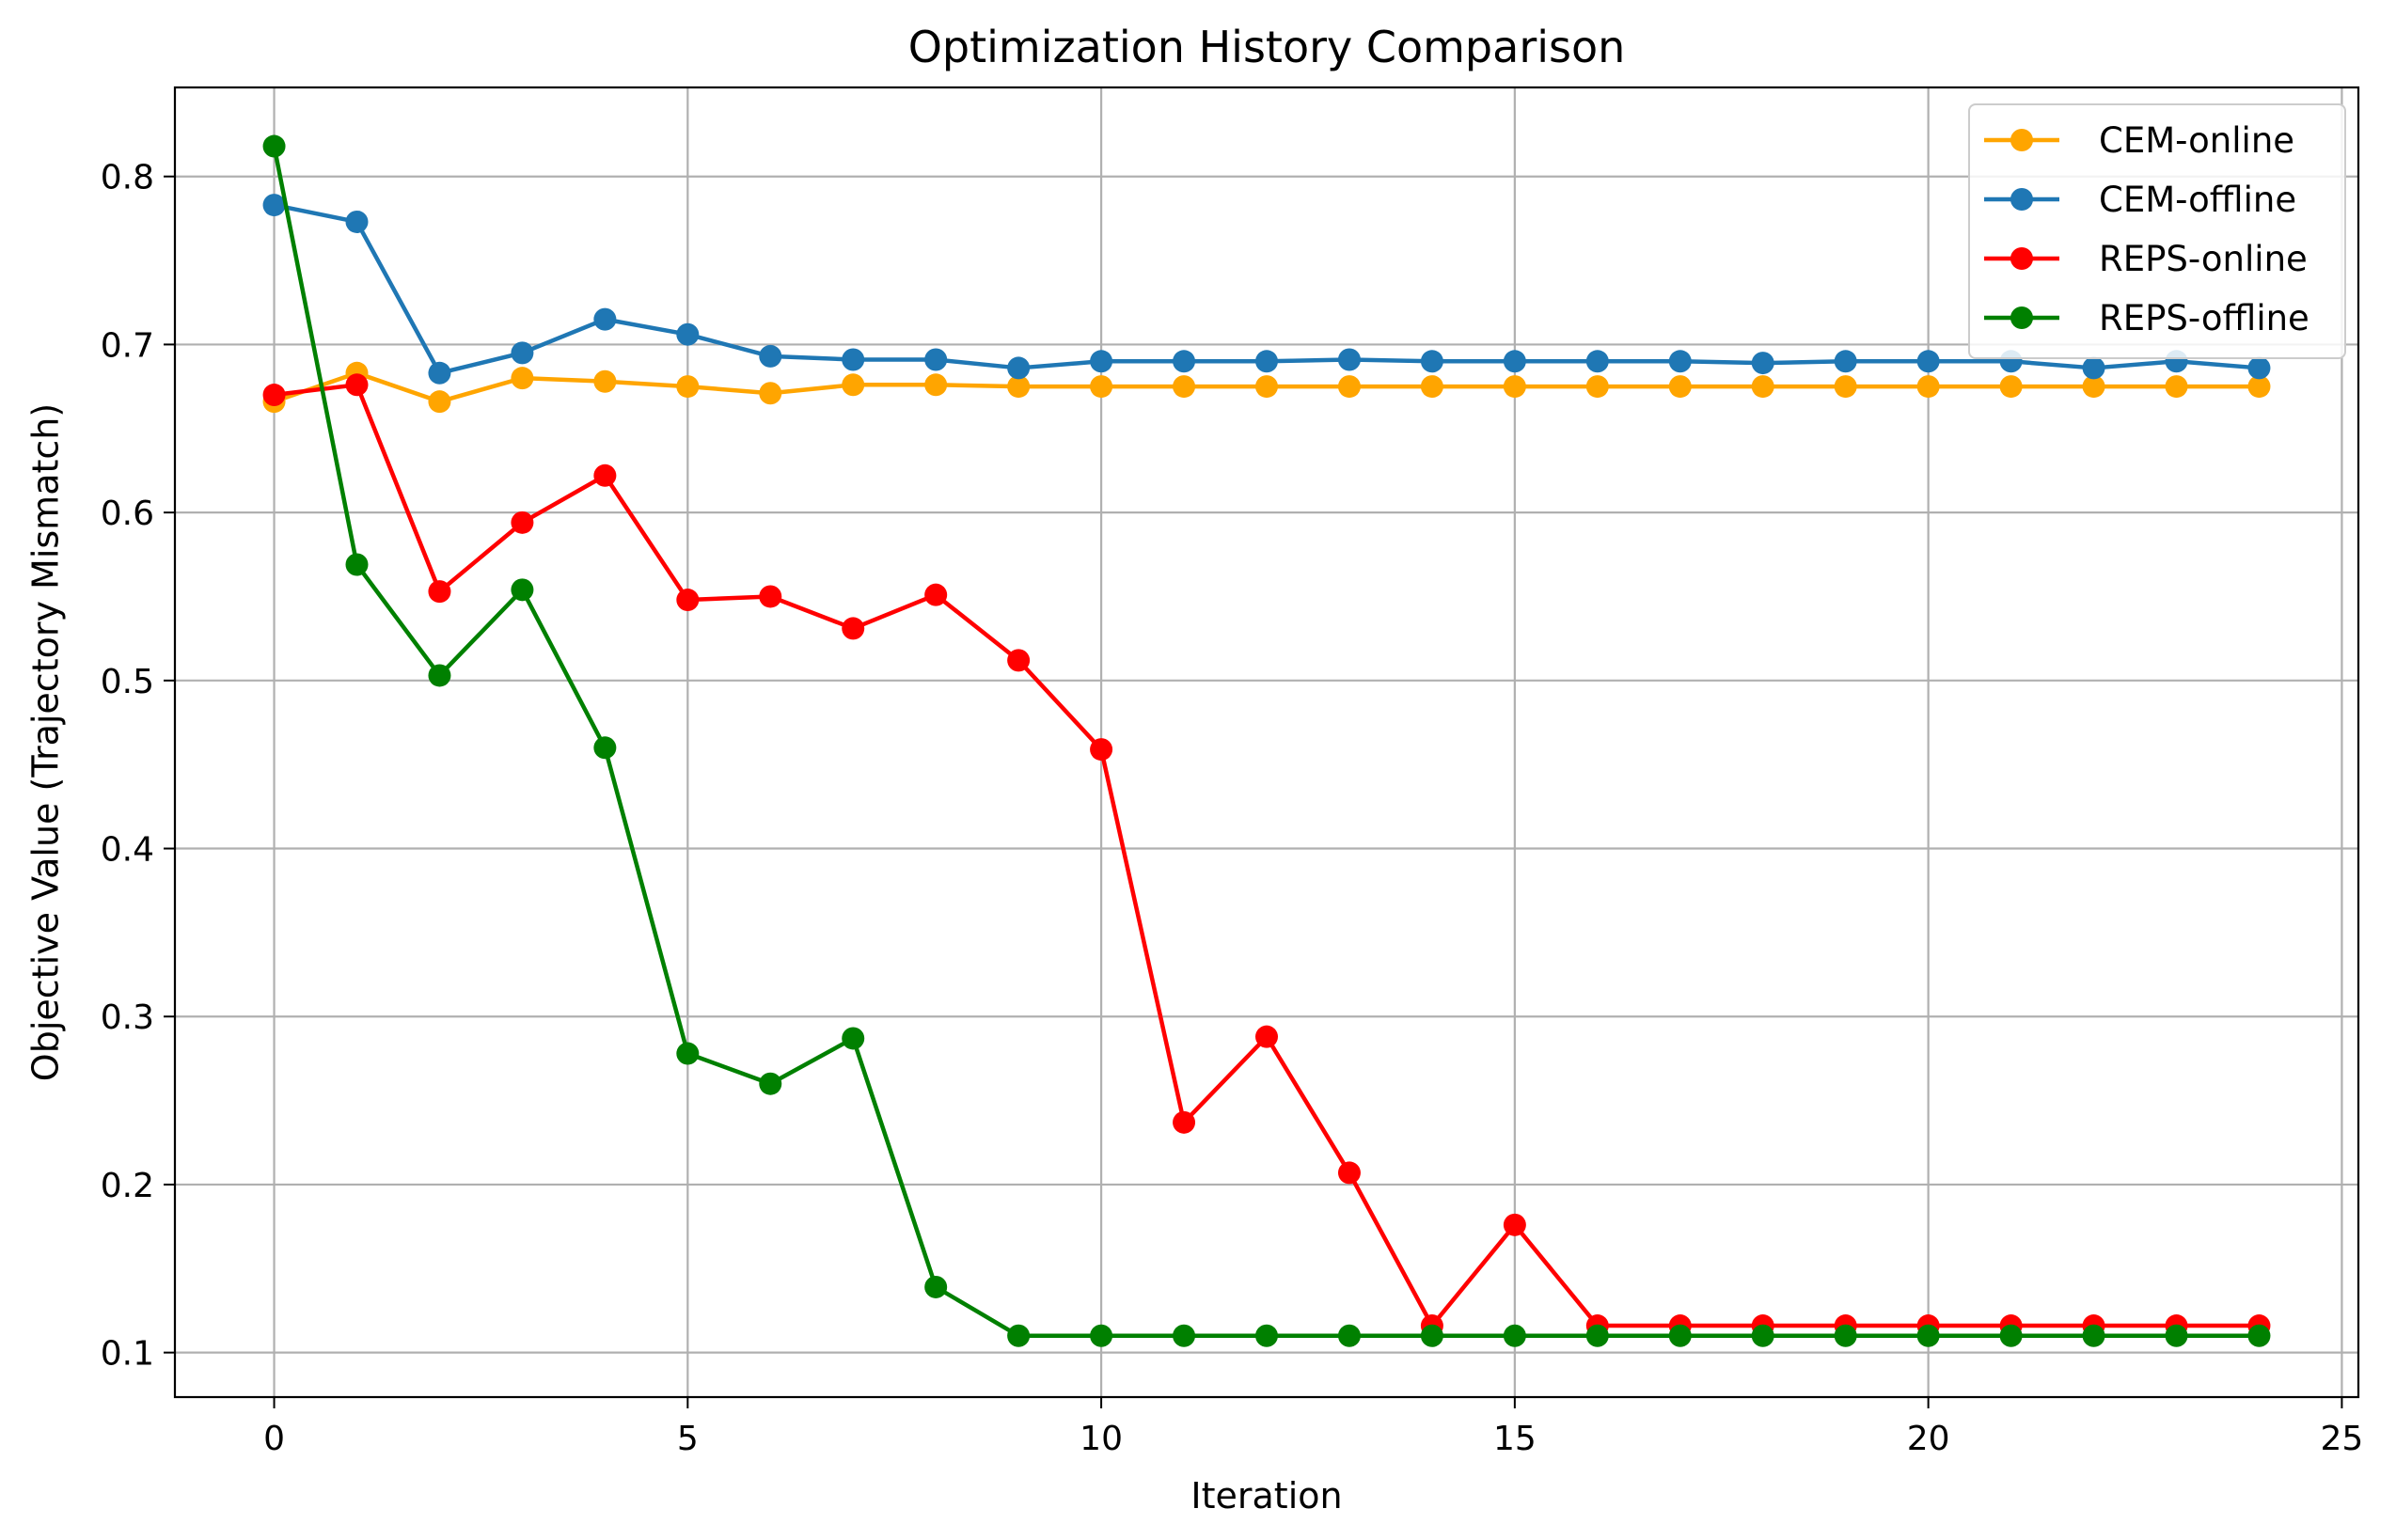 This screenshot has width=2396, height=1540. What do you see at coordinates (127, 1186) in the screenshot?
I see `y-tick-label: 0.2` at bounding box center [127, 1186].